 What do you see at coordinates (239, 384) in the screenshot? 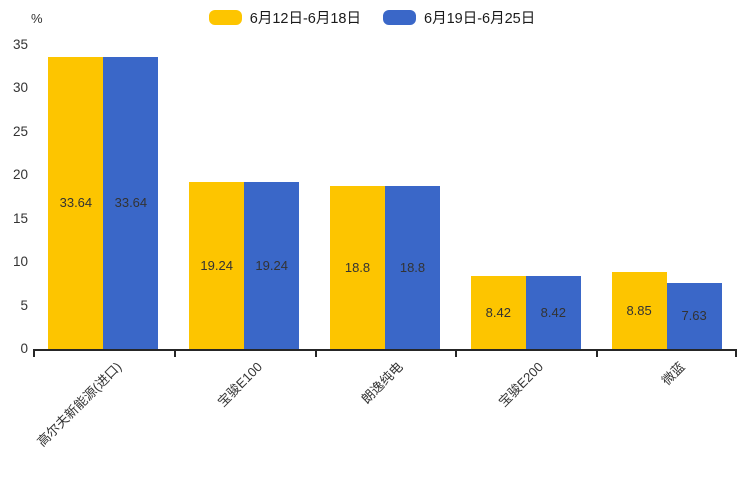
I see `x-axis-label: 宝骏E100` at bounding box center [239, 384].